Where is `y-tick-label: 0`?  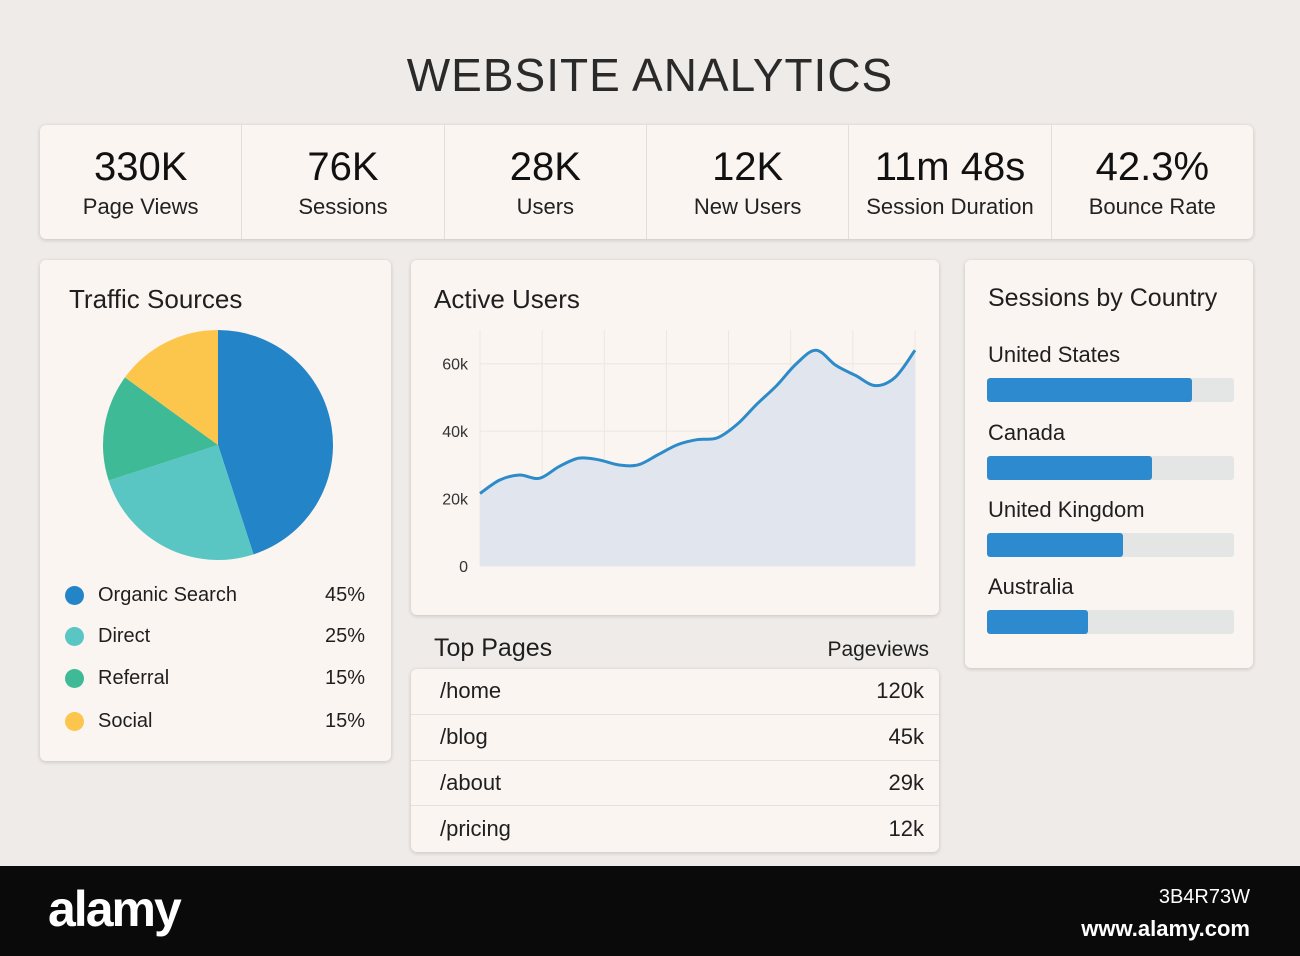 y-tick-label: 0 is located at coordinates (463, 567).